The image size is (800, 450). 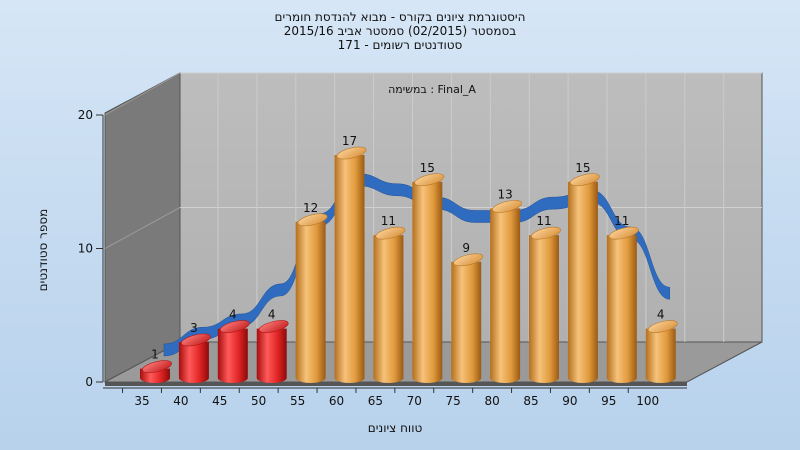 I want to click on y-axis-ticks: 0 10 20, so click(x=90, y=248).